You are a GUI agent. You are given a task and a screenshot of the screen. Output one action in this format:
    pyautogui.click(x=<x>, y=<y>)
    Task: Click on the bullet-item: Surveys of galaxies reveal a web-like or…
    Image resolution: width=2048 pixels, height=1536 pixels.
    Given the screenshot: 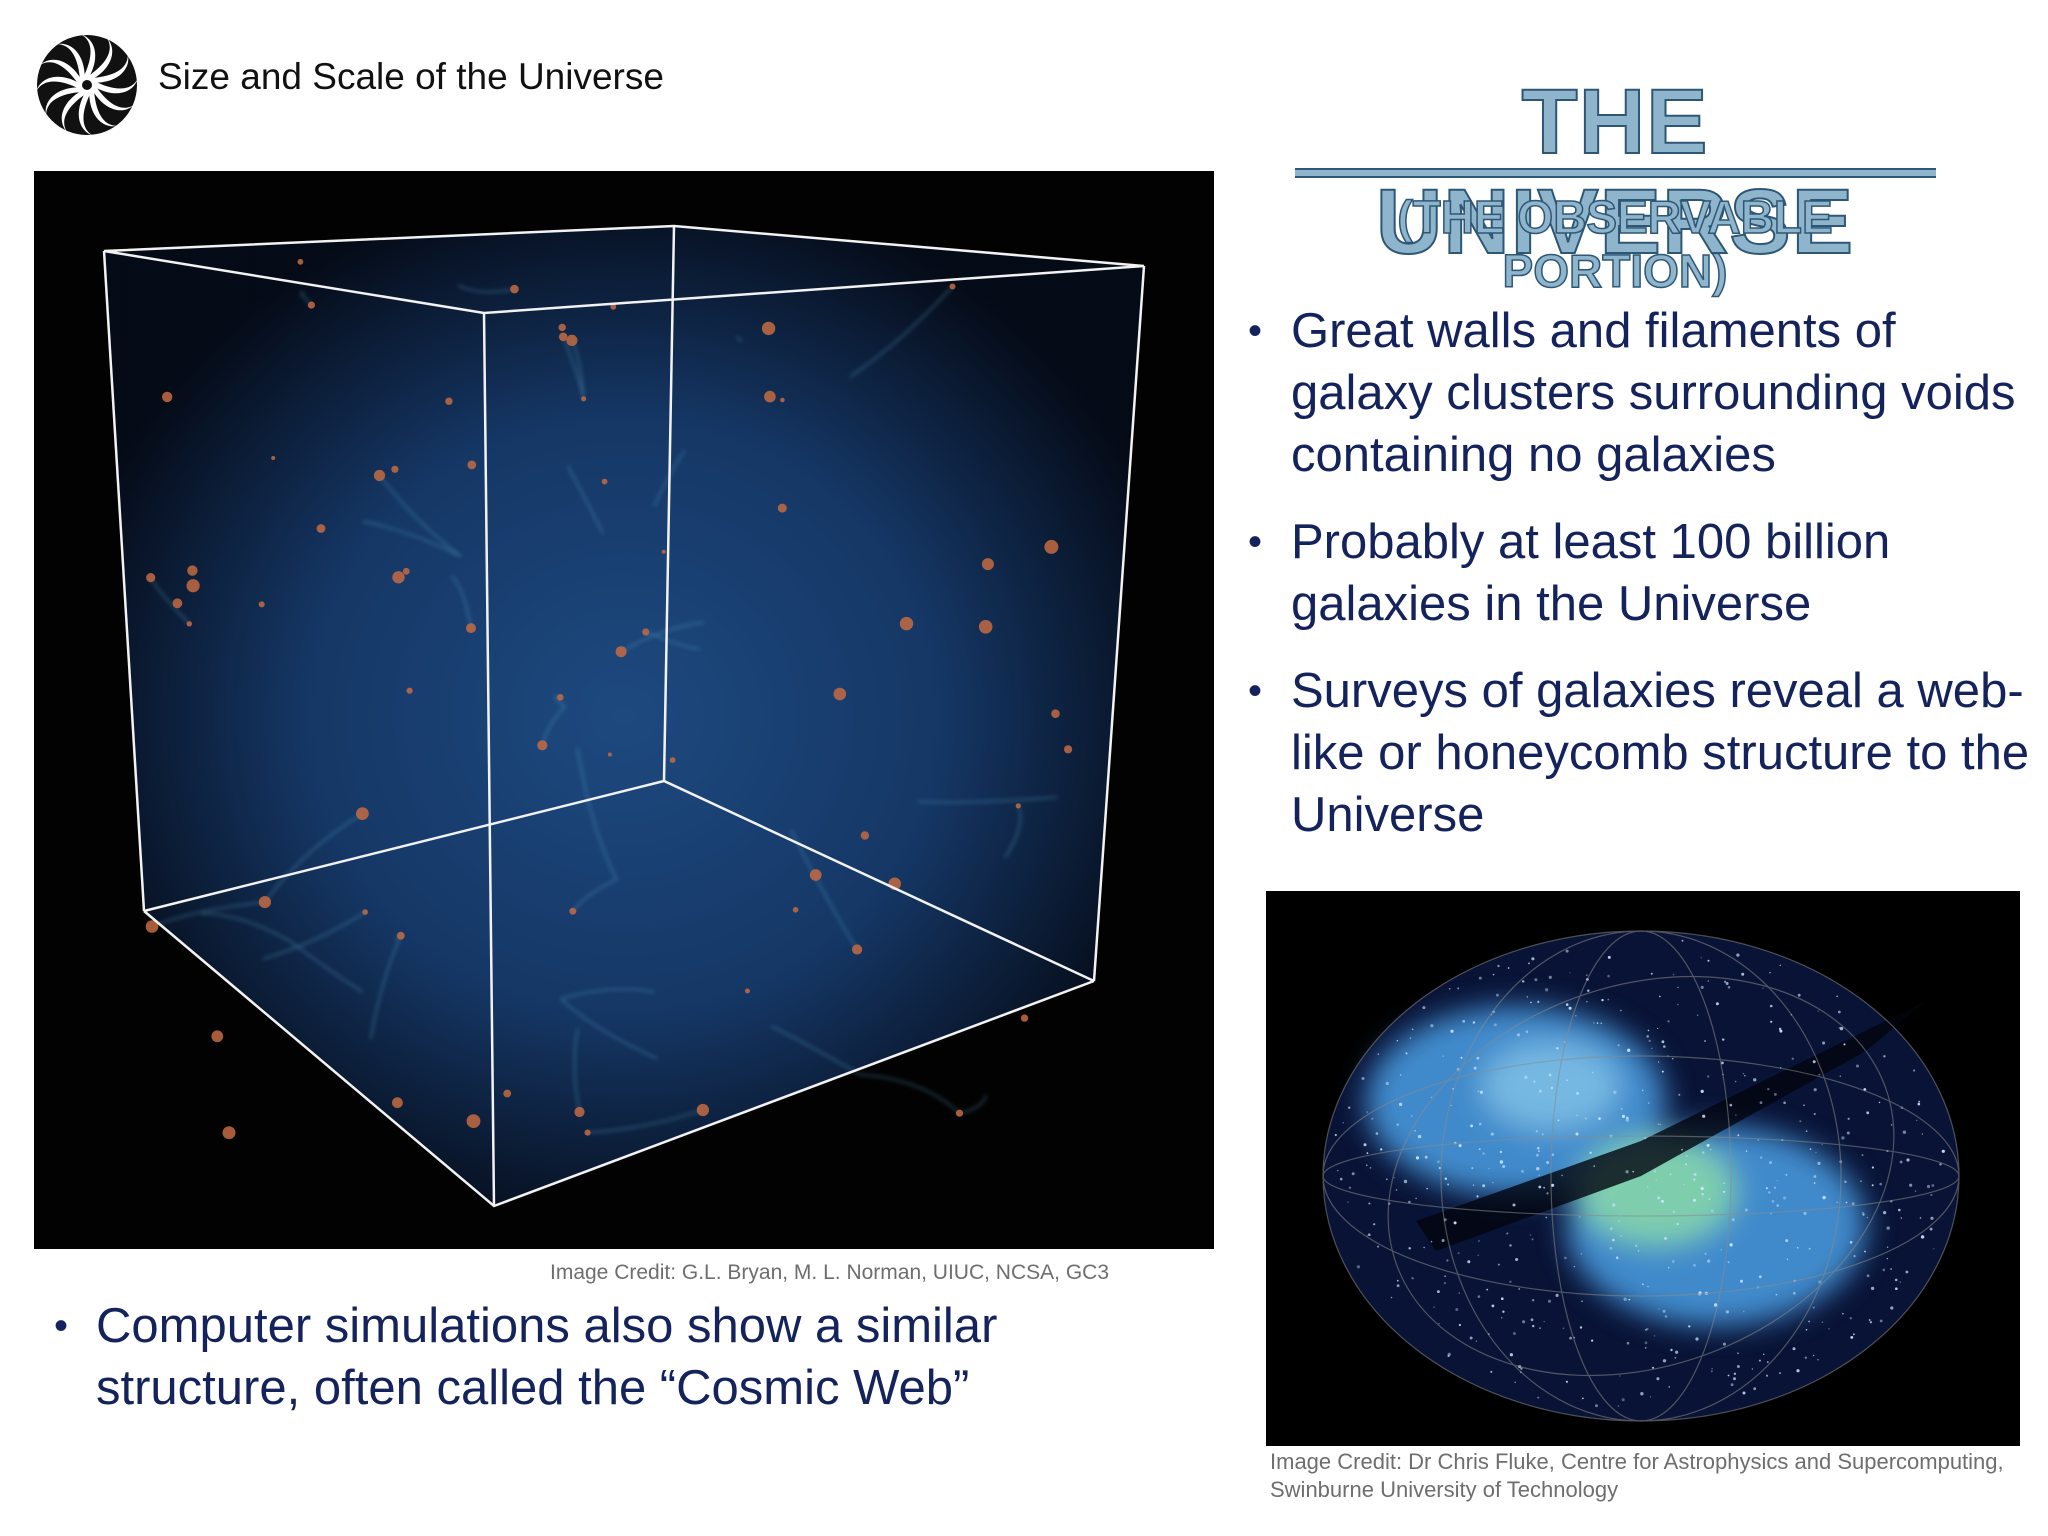 What is the action you would take?
    pyautogui.click(x=1646, y=753)
    